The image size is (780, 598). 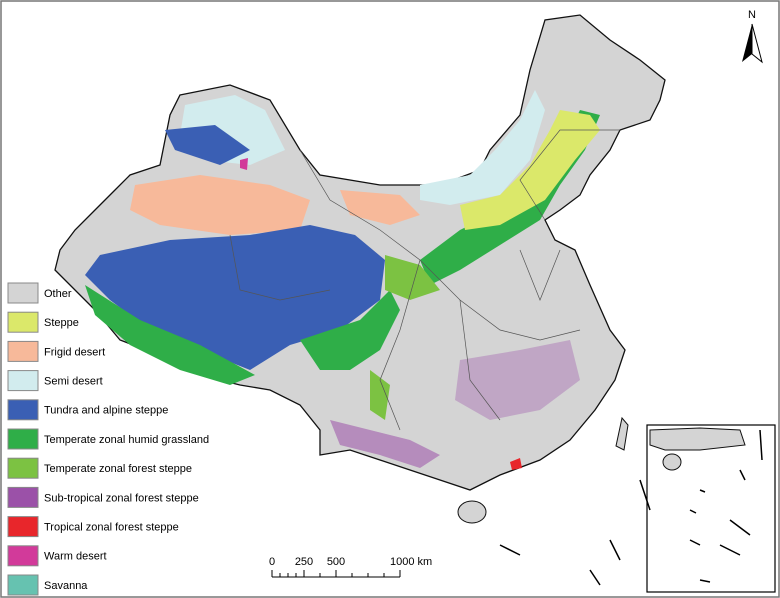 I want to click on scale-bar: 0 250 500 1000 km, so click(x=350, y=567).